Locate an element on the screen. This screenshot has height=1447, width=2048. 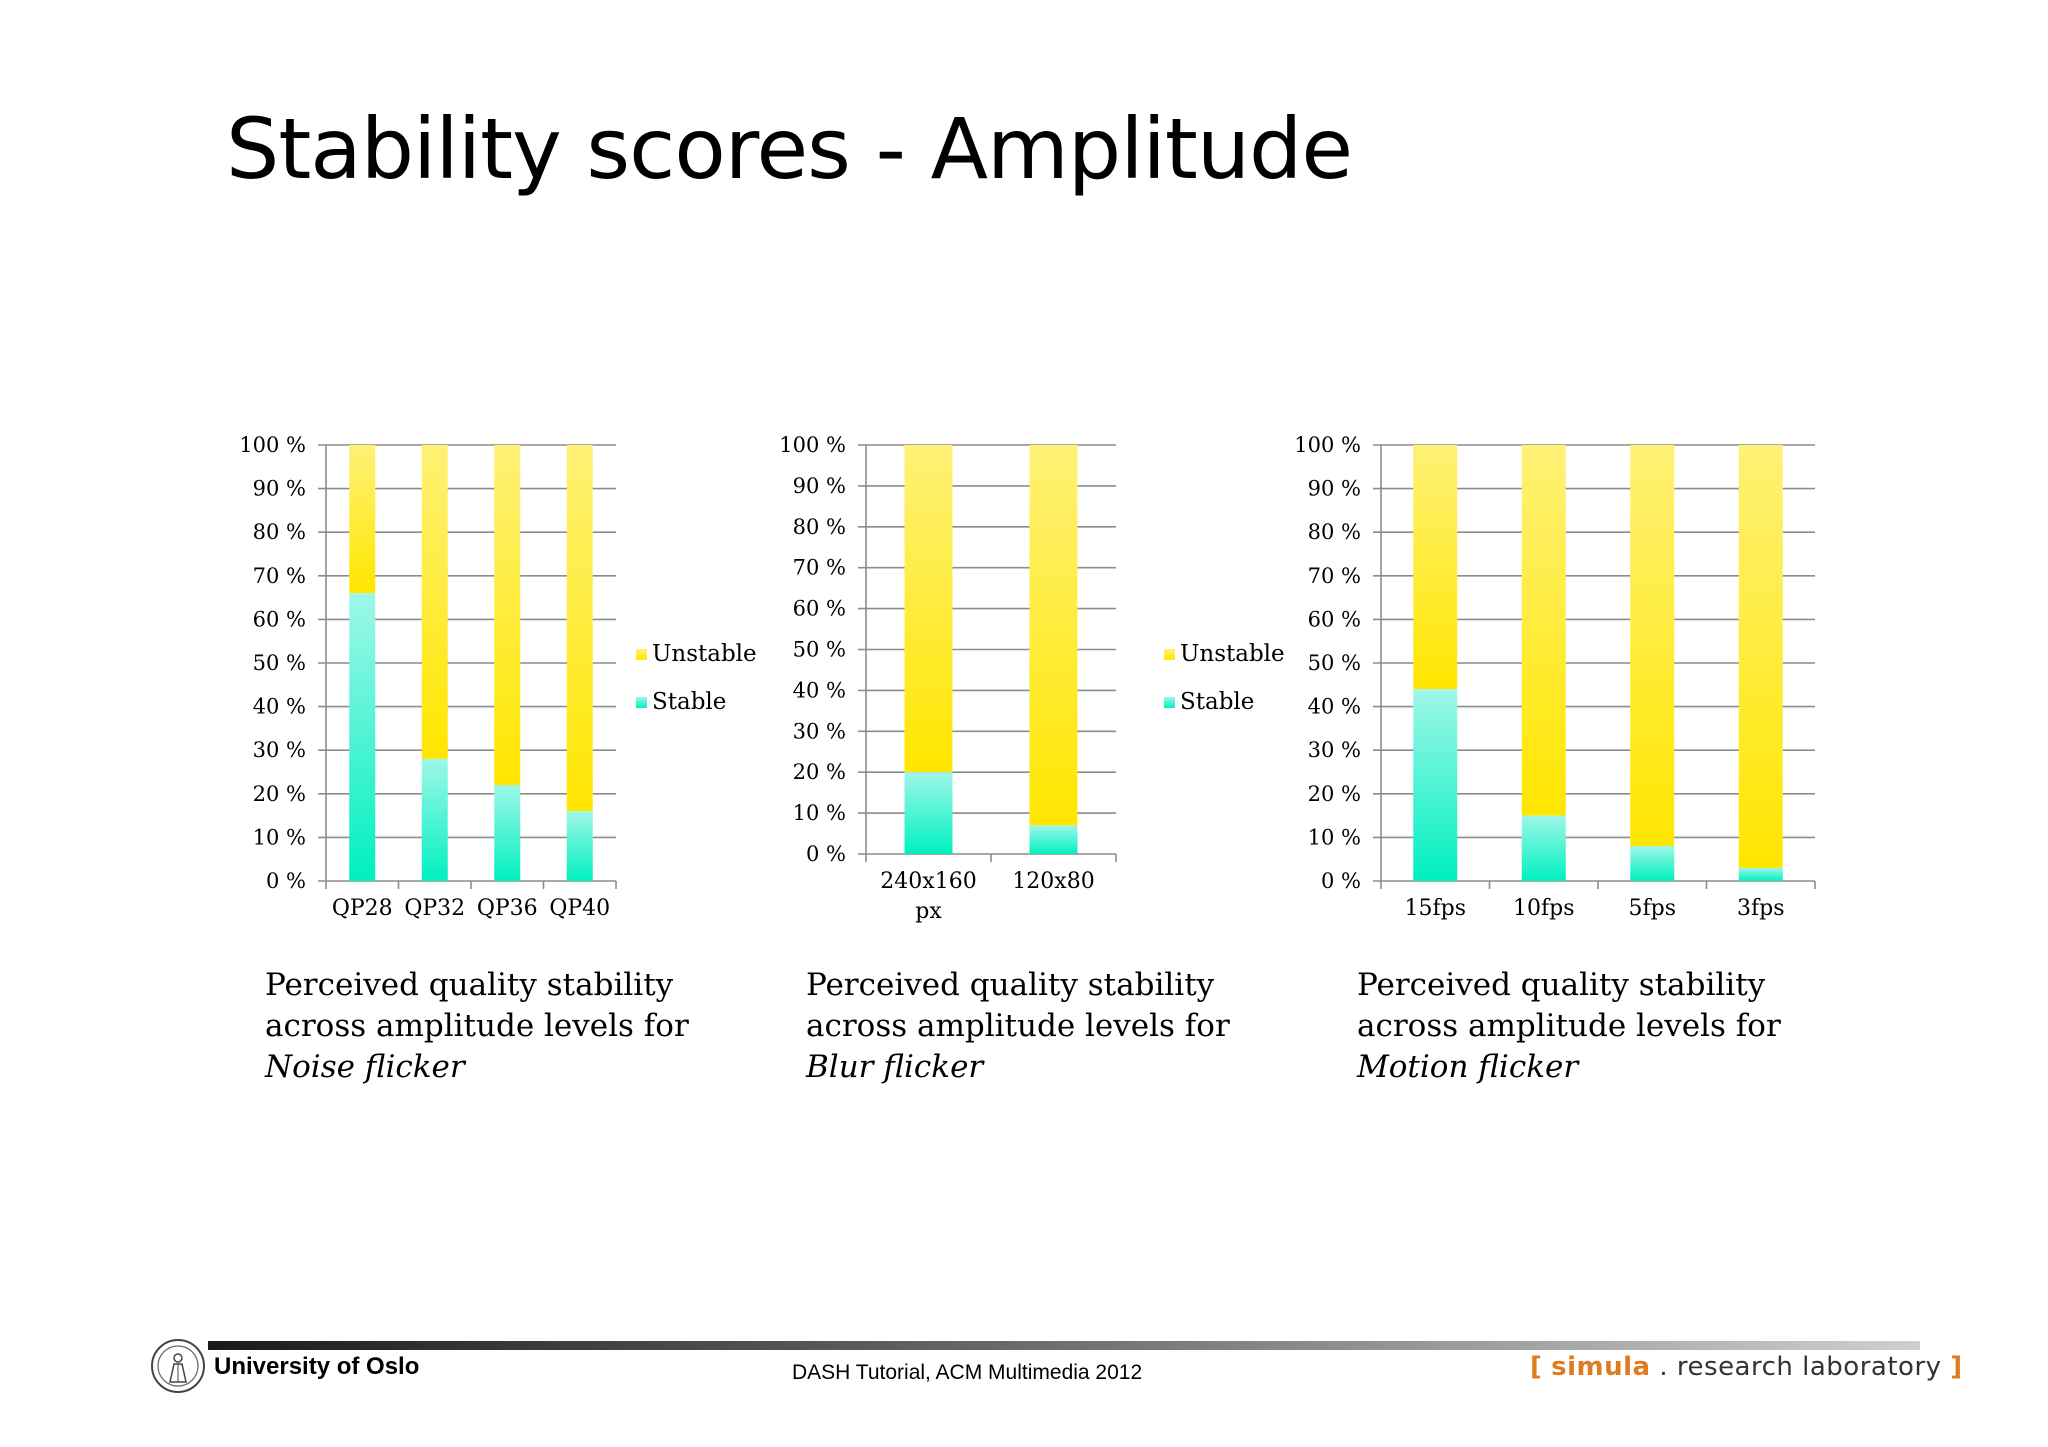
caption-noise-line3: Noise flicker is located at coordinates (365, 1067).